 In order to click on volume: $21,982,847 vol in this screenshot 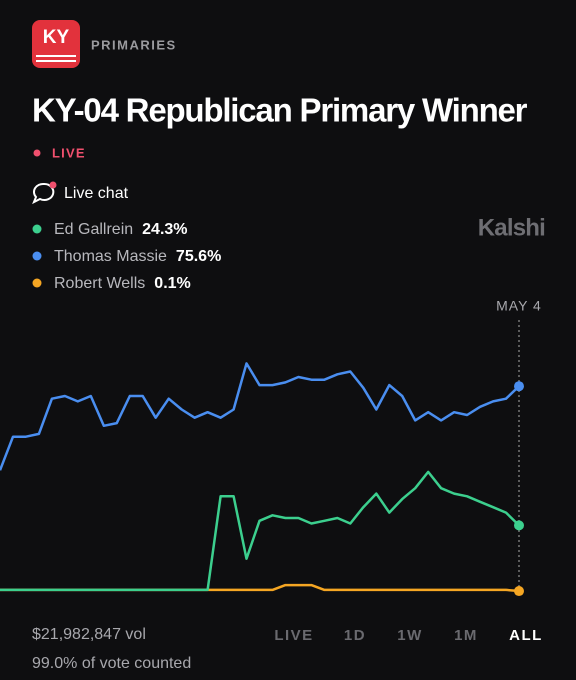, I will do `click(89, 634)`.